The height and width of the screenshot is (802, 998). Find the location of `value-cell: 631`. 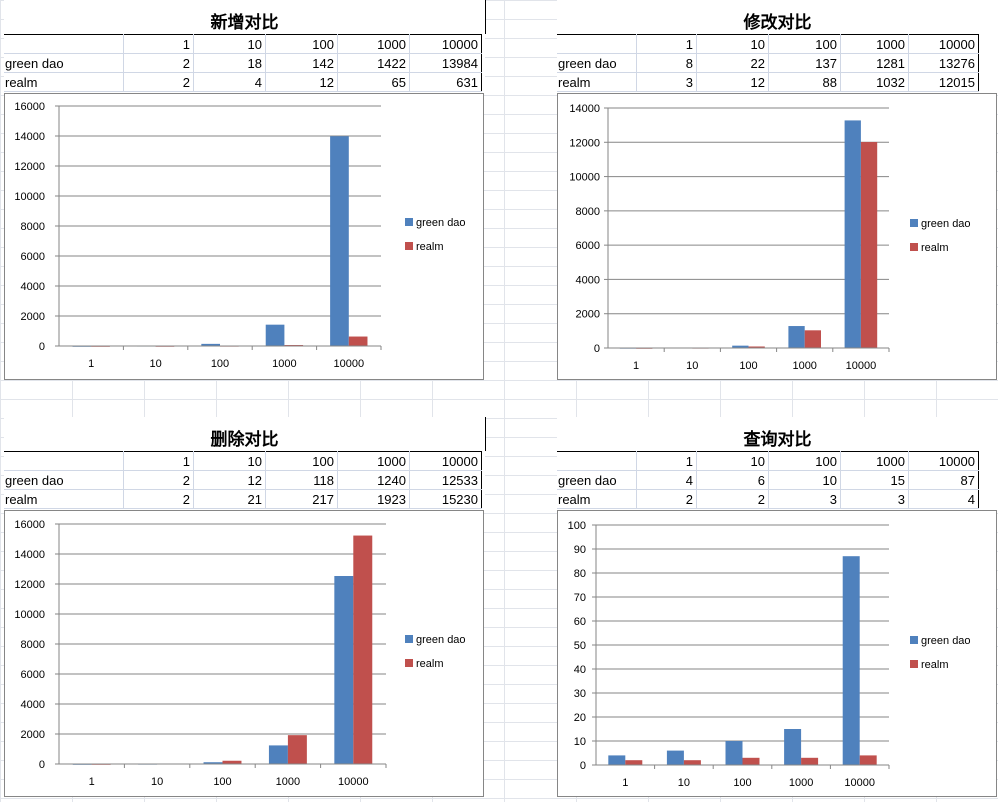

value-cell: 631 is located at coordinates (445, 82).